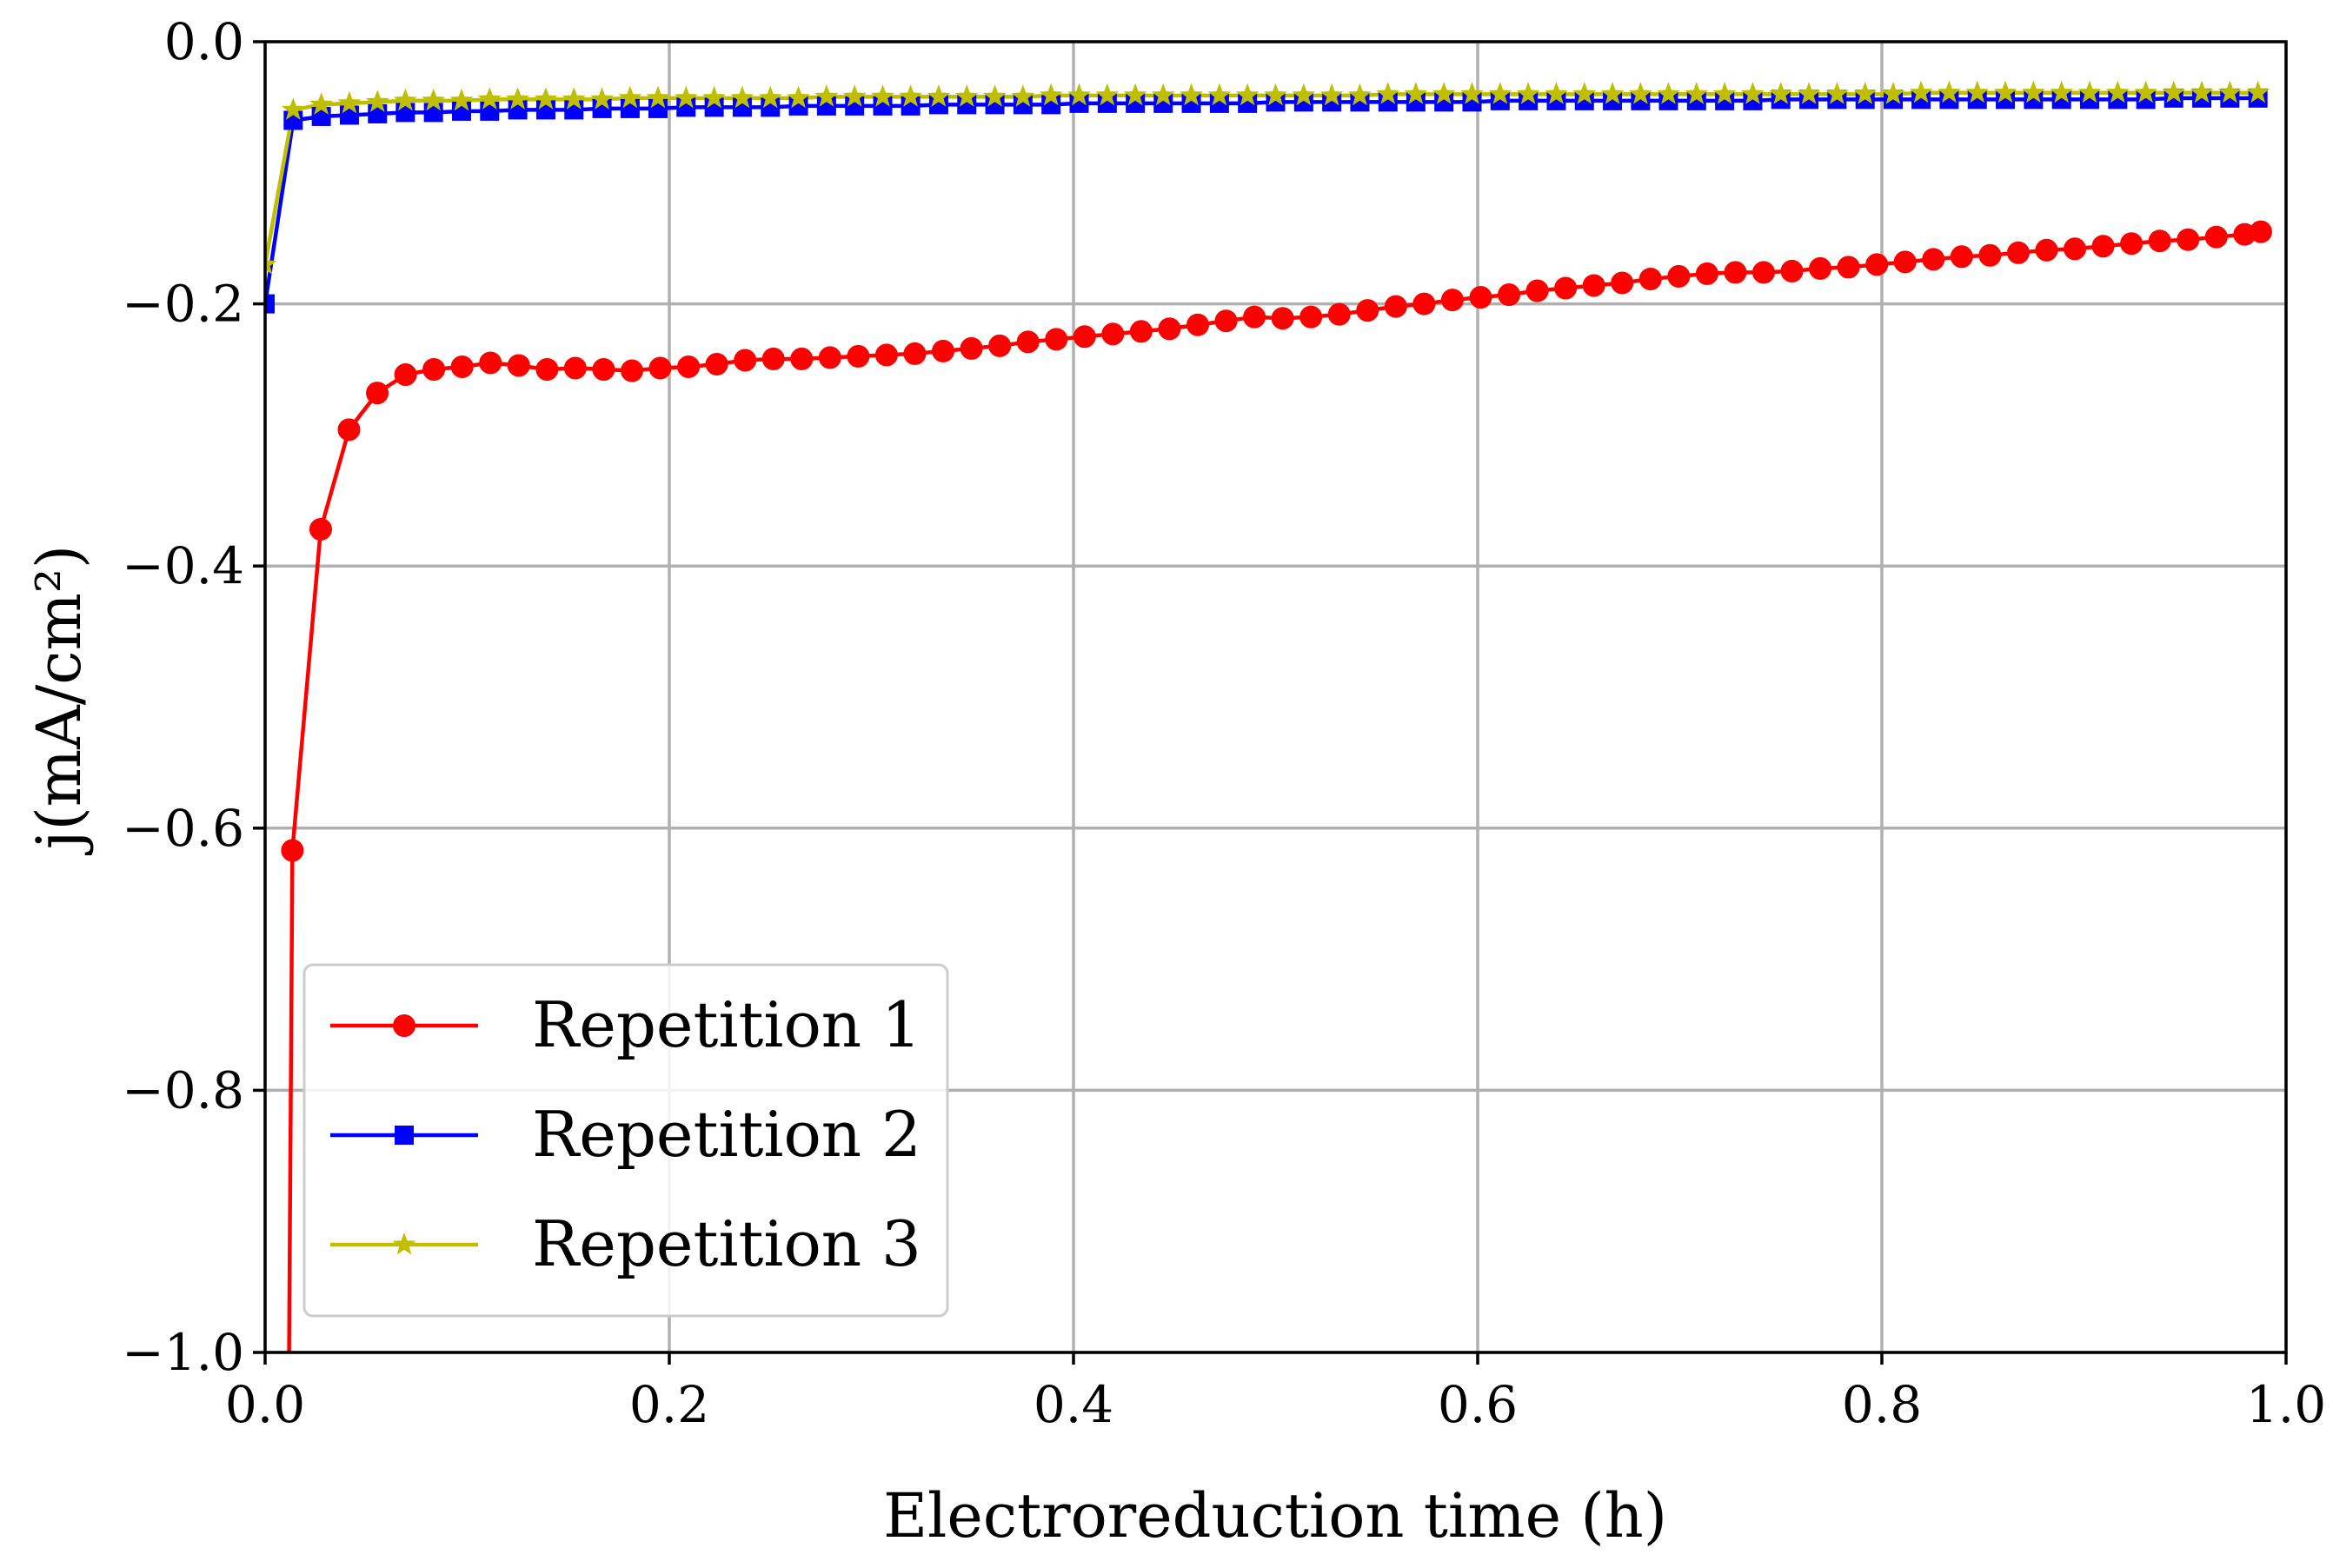  Describe the element at coordinates (194, 697) in the screenshot. I see `y-axis: 0.0 −0.2 −0.4 −0.6 −0.8 −1.0` at that location.